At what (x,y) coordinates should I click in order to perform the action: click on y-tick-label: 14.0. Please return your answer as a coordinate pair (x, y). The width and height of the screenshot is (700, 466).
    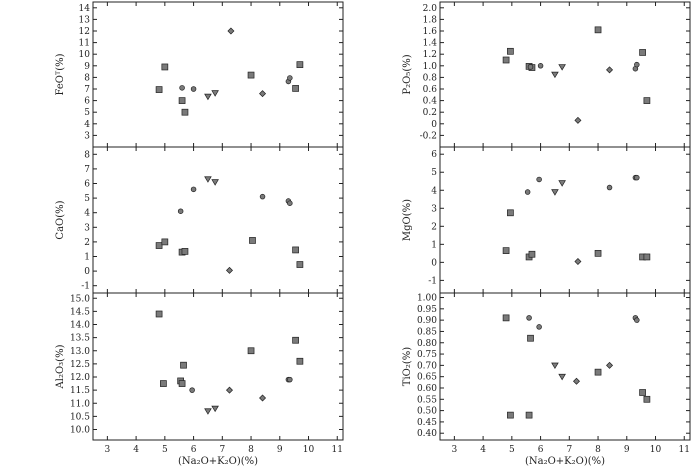
    Looking at the image, I should click on (80, 326).